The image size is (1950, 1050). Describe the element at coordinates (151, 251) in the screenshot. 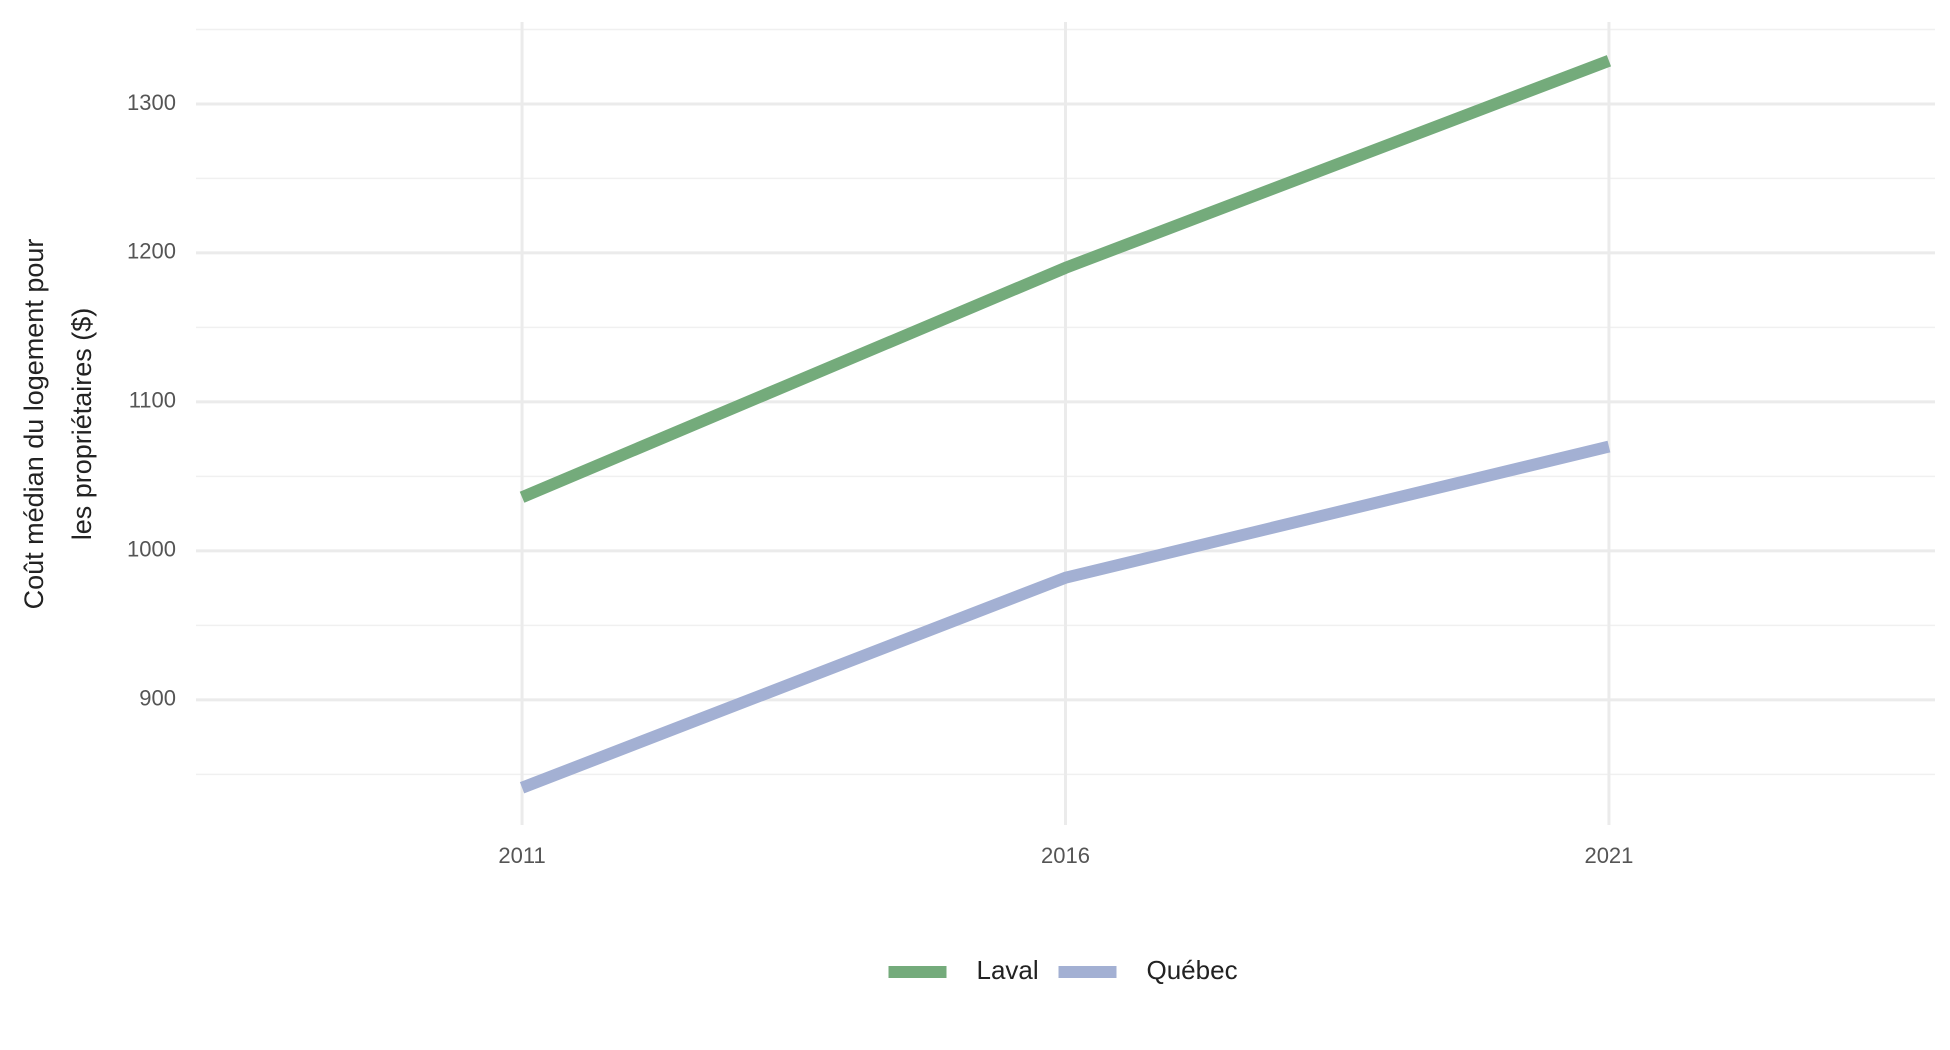

I see `y-tick-label: 1200` at that location.